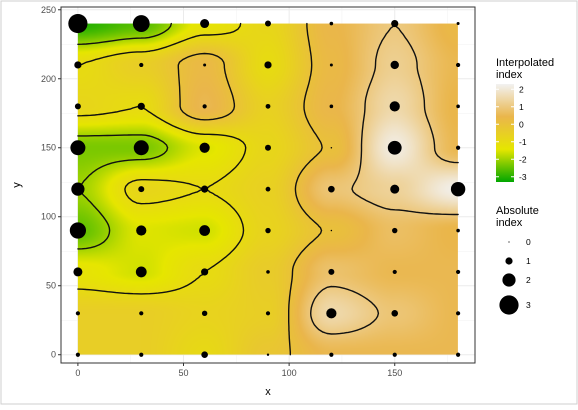  I want to click on size-legend-label: 1, so click(528, 261).